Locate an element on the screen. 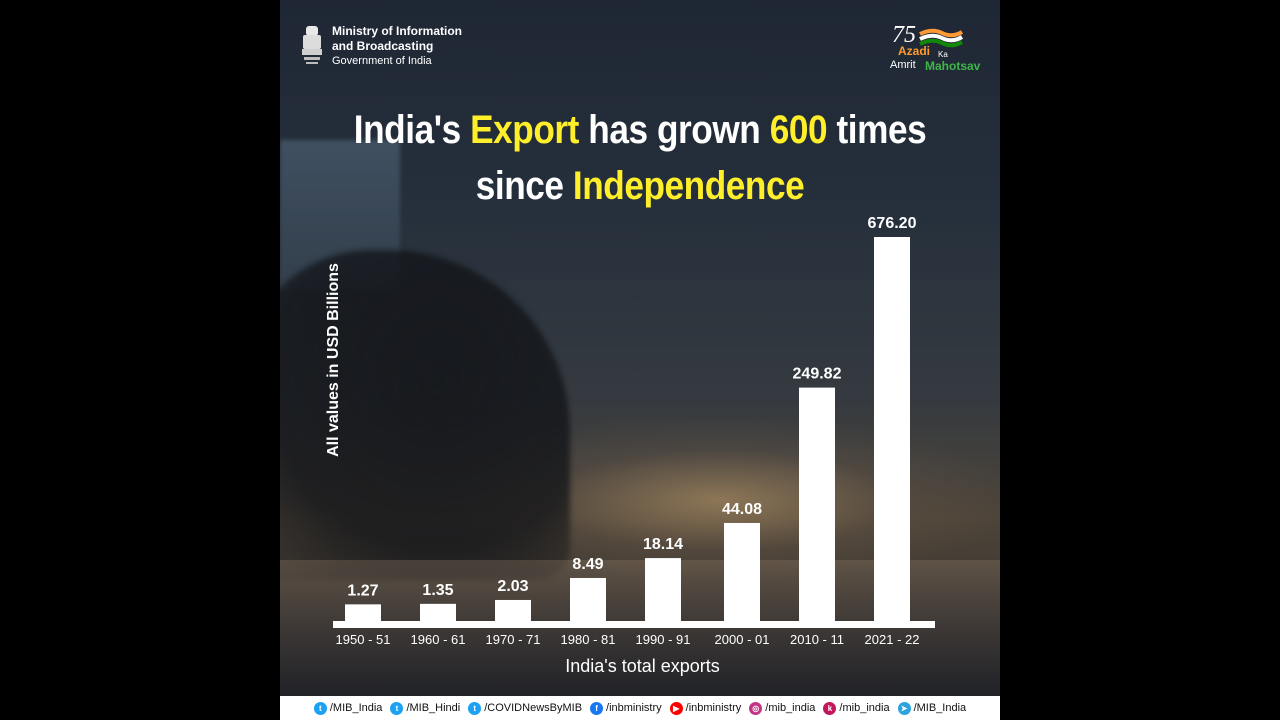 The height and width of the screenshot is (720, 1280). national-emblem-icon is located at coordinates (312, 45).